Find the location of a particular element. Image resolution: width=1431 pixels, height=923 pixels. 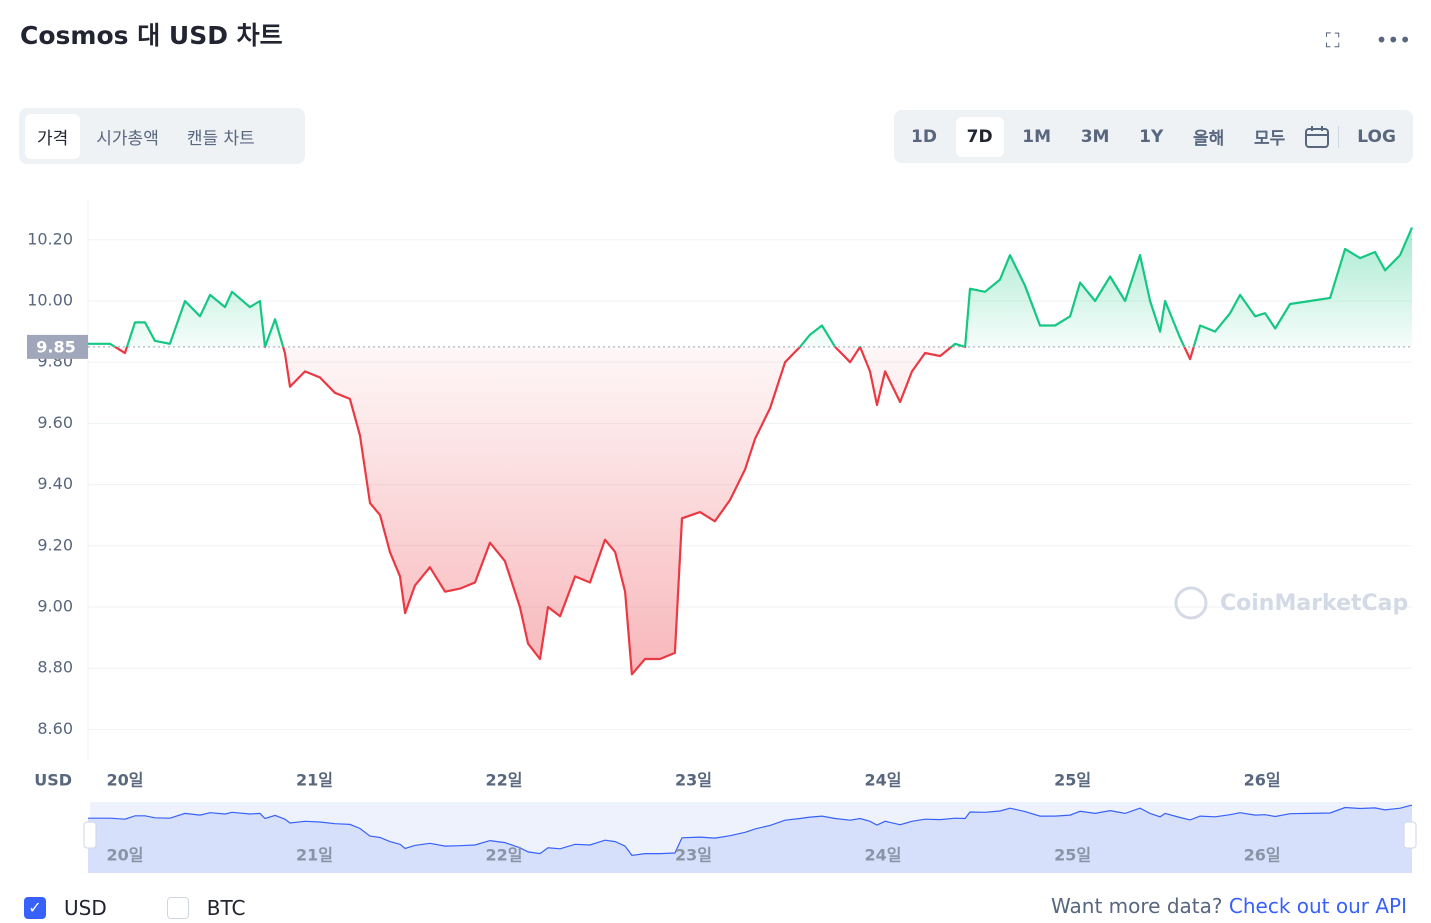

y-tick-label: 8.80 is located at coordinates (55, 667).